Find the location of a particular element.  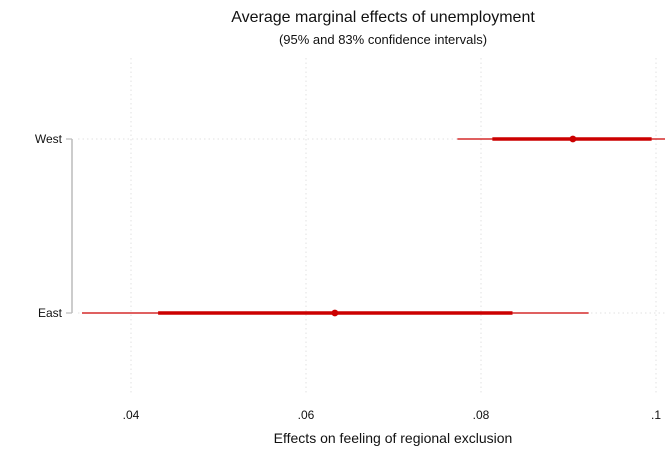

chart-title: Average marginal effects of unemployment is located at coordinates (383, 17).